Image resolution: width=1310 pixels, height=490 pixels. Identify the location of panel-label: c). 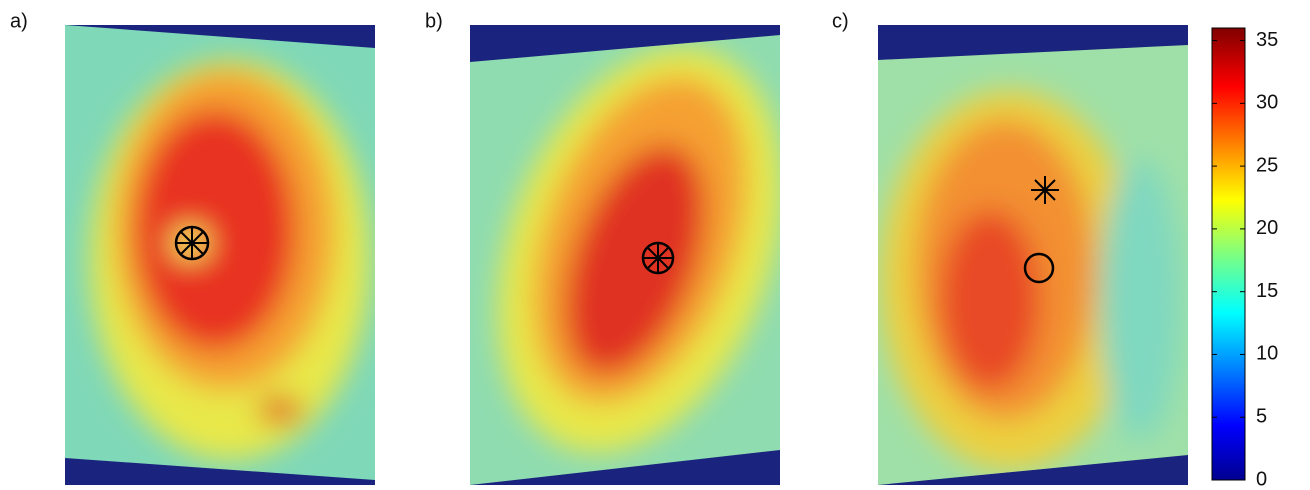
(840, 21).